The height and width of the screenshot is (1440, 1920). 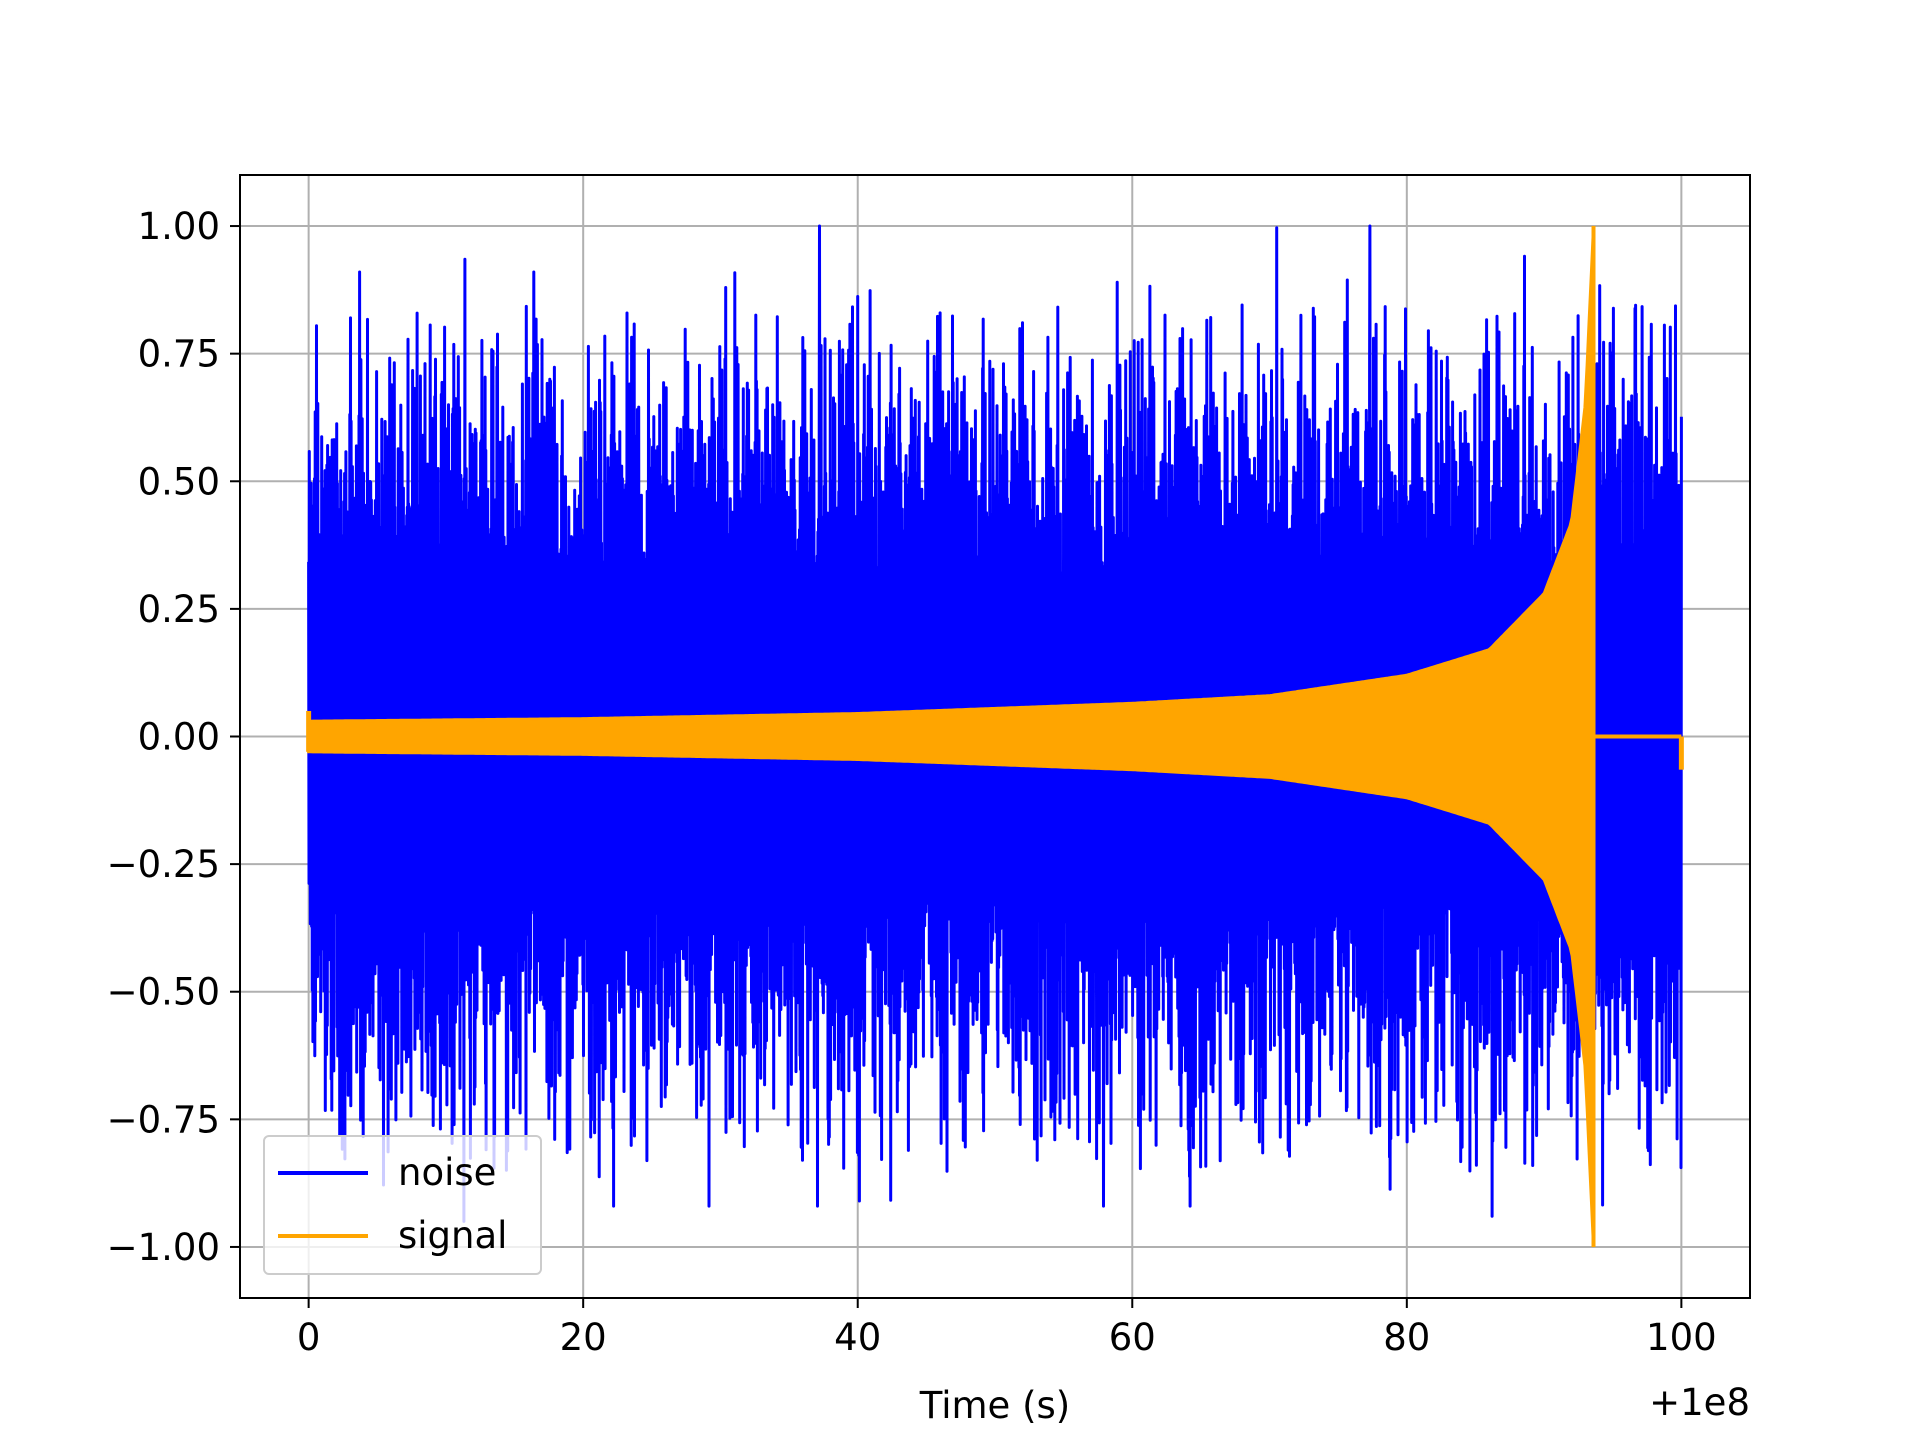 What do you see at coordinates (179, 226) in the screenshot?
I see `y-tick-label: 1.00` at bounding box center [179, 226].